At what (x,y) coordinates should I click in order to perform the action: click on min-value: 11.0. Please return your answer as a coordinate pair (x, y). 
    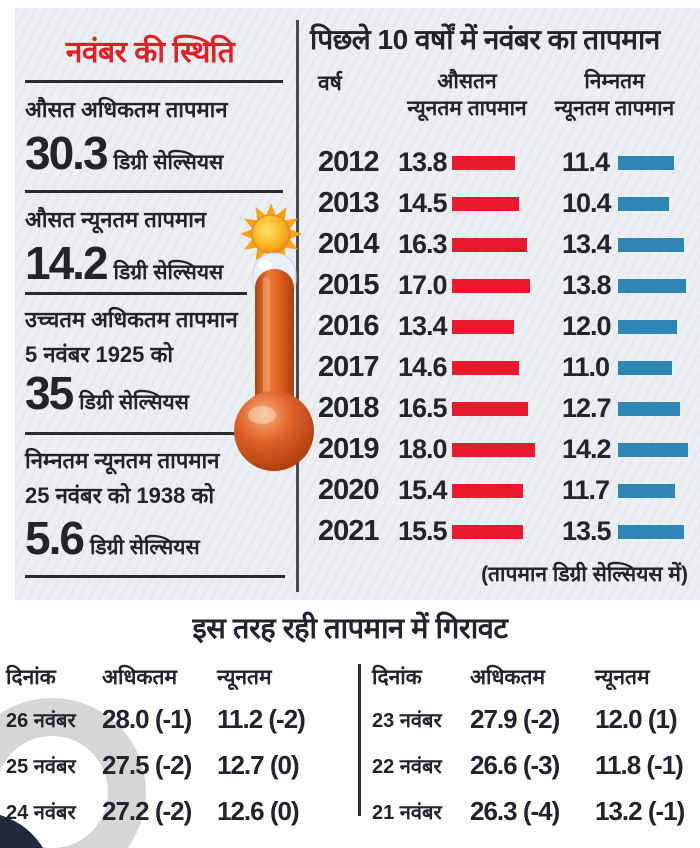
    Looking at the image, I should click on (586, 367).